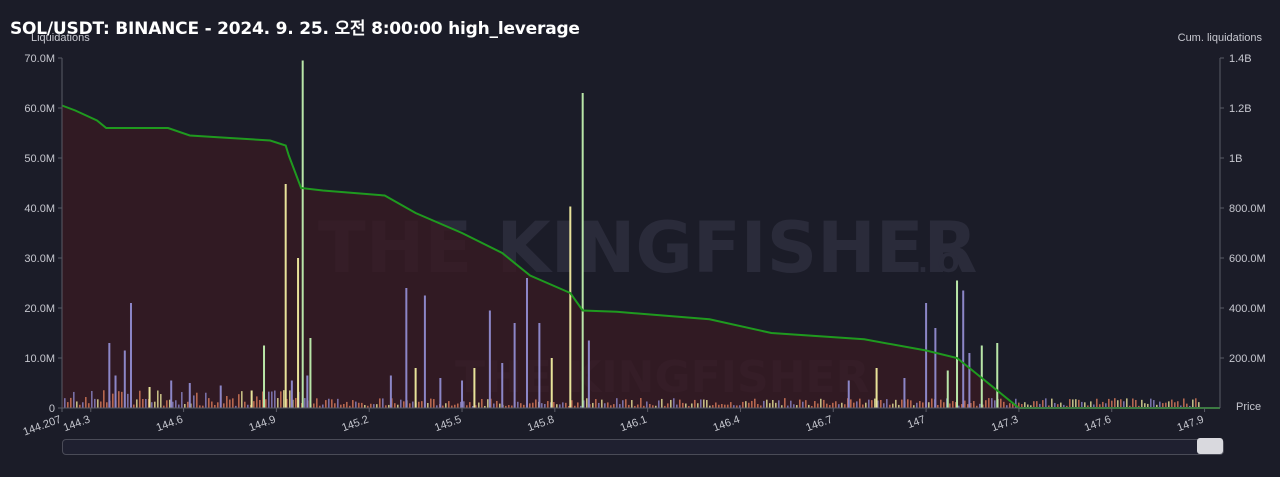  Describe the element at coordinates (1005, 424) in the screenshot. I see `x-tick-label: 147.3` at that location.